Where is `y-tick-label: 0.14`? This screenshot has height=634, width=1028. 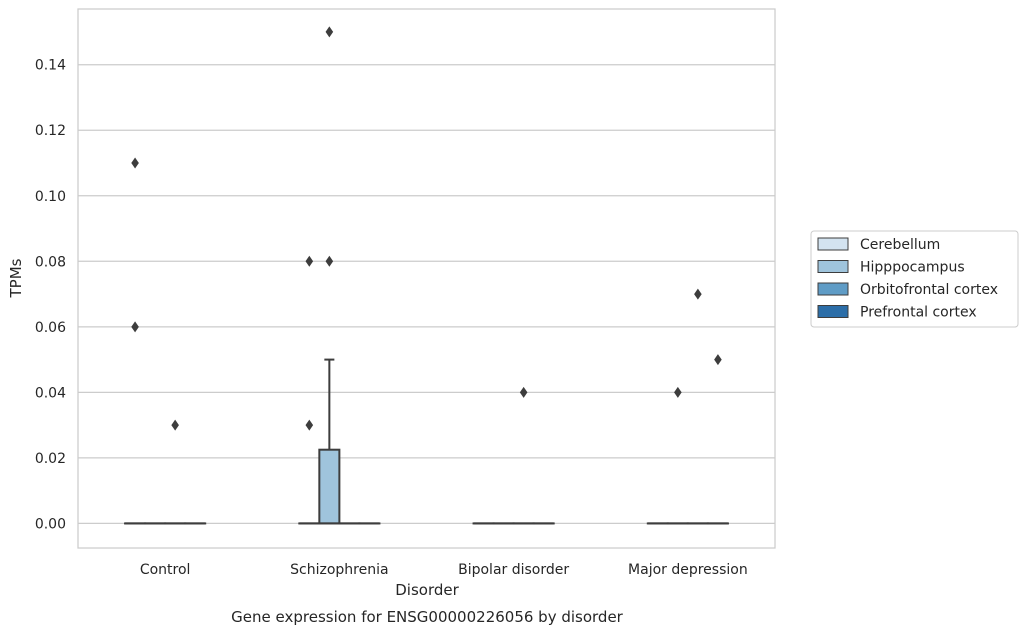 y-tick-label: 0.14 is located at coordinates (50, 66).